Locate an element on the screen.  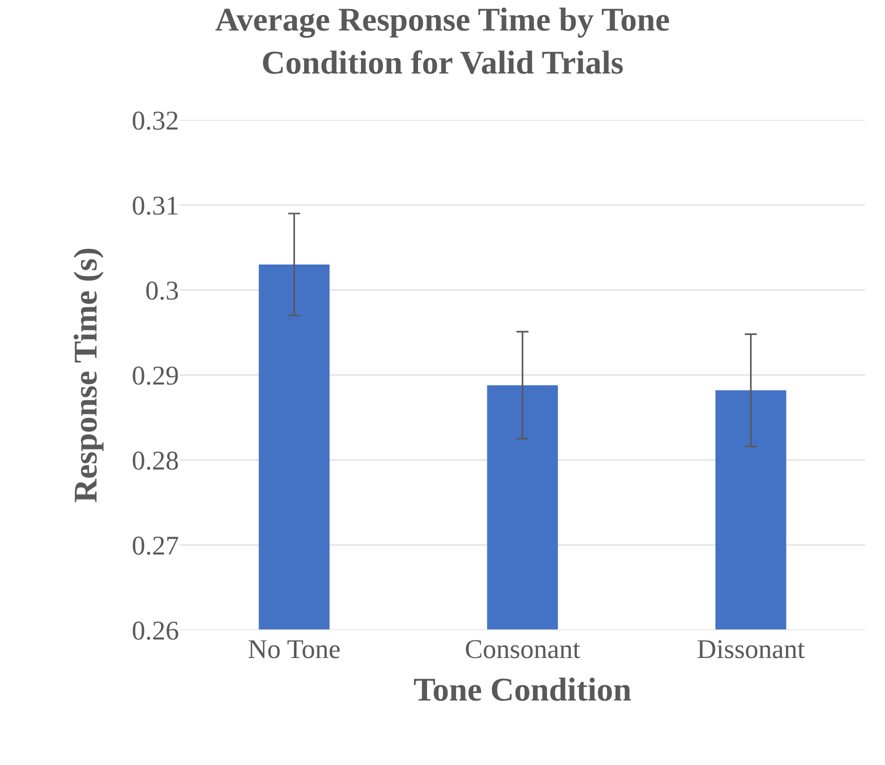
x-tick-label: Dissonant is located at coordinates (751, 649).